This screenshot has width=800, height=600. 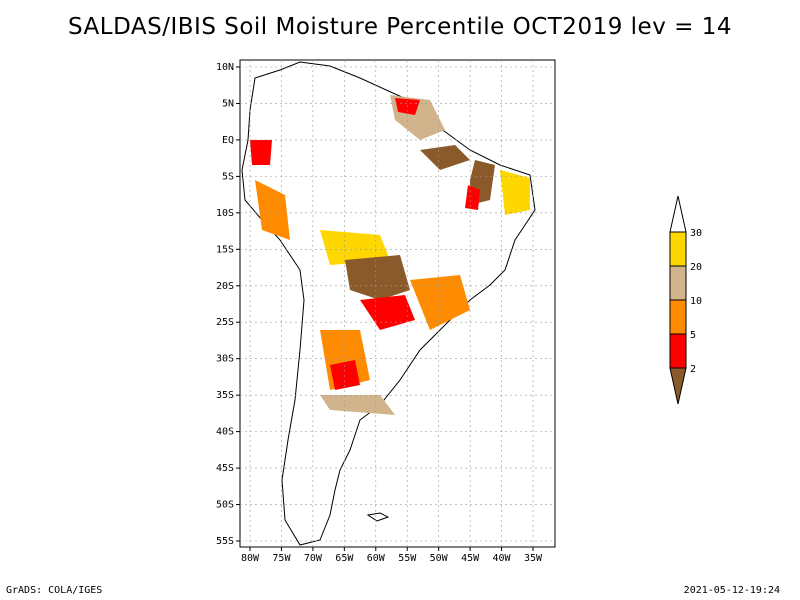 What do you see at coordinates (678, 214) in the screenshot?
I see `legend-arrow-top` at bounding box center [678, 214].